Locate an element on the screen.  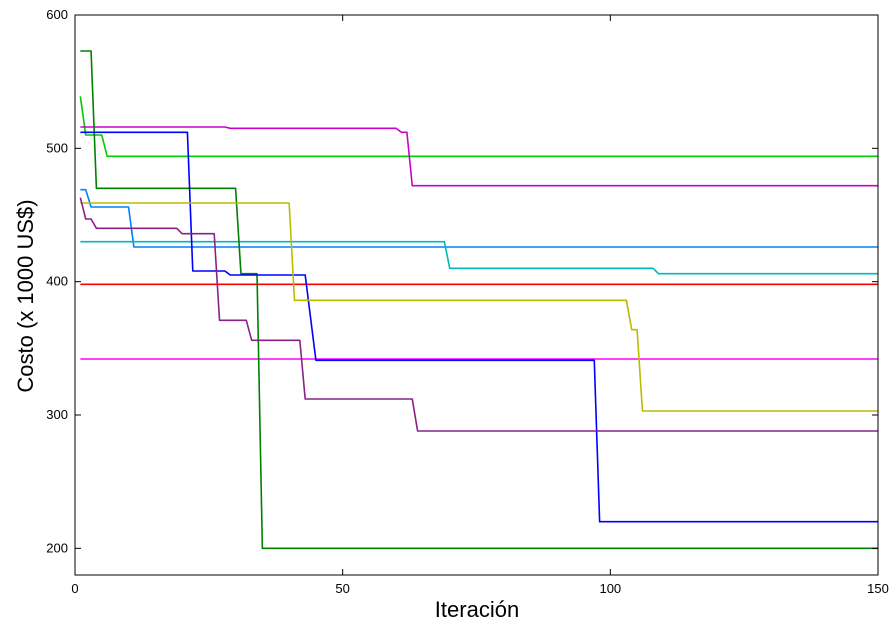
y-tick-label: 600 is located at coordinates (57, 14).